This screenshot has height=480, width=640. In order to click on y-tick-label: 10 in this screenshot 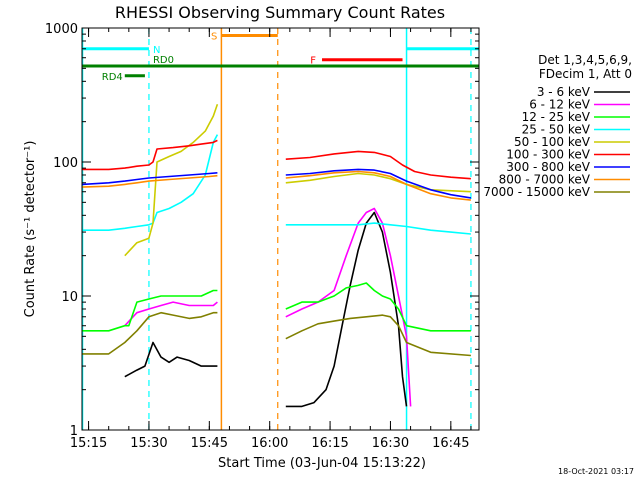, I will do `click(69, 297)`.